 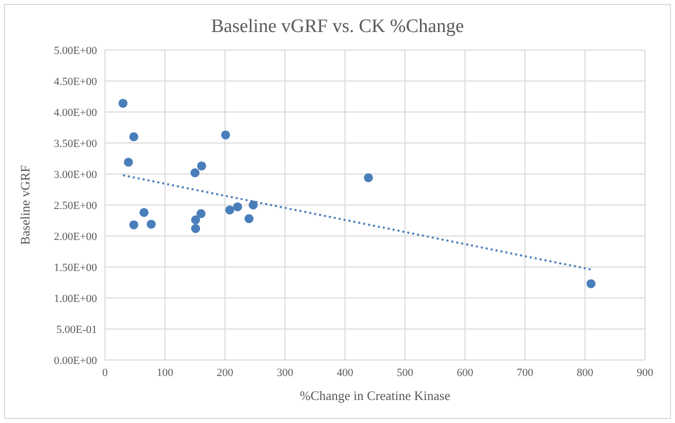 I want to click on y-tick-label: 5.00E-01, so click(x=76, y=330).